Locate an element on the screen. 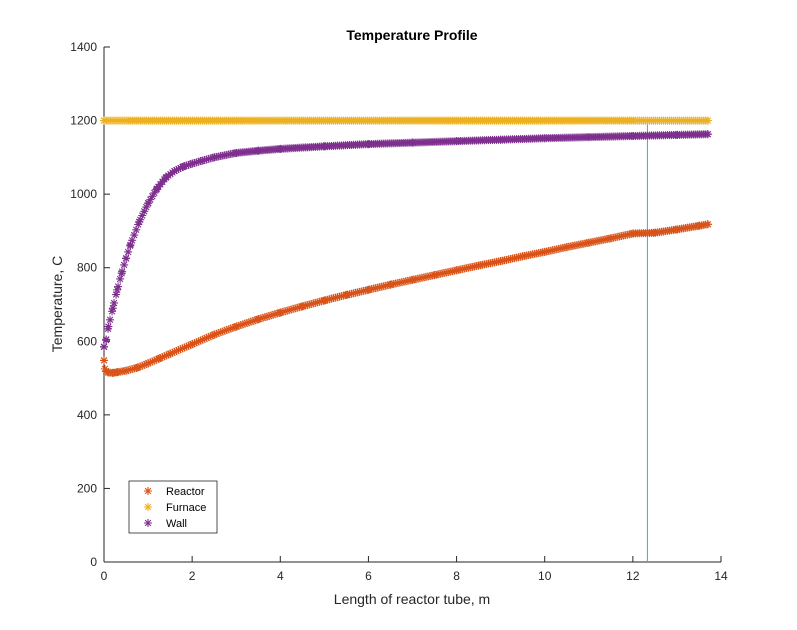 The height and width of the screenshot is (630, 797). series-markers-furnace is located at coordinates (406, 120).